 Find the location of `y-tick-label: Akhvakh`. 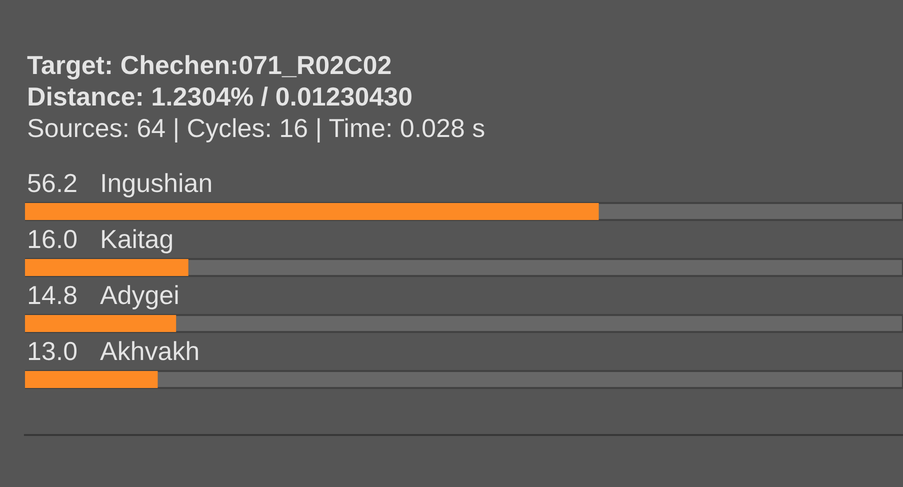

y-tick-label: Akhvakh is located at coordinates (149, 350).